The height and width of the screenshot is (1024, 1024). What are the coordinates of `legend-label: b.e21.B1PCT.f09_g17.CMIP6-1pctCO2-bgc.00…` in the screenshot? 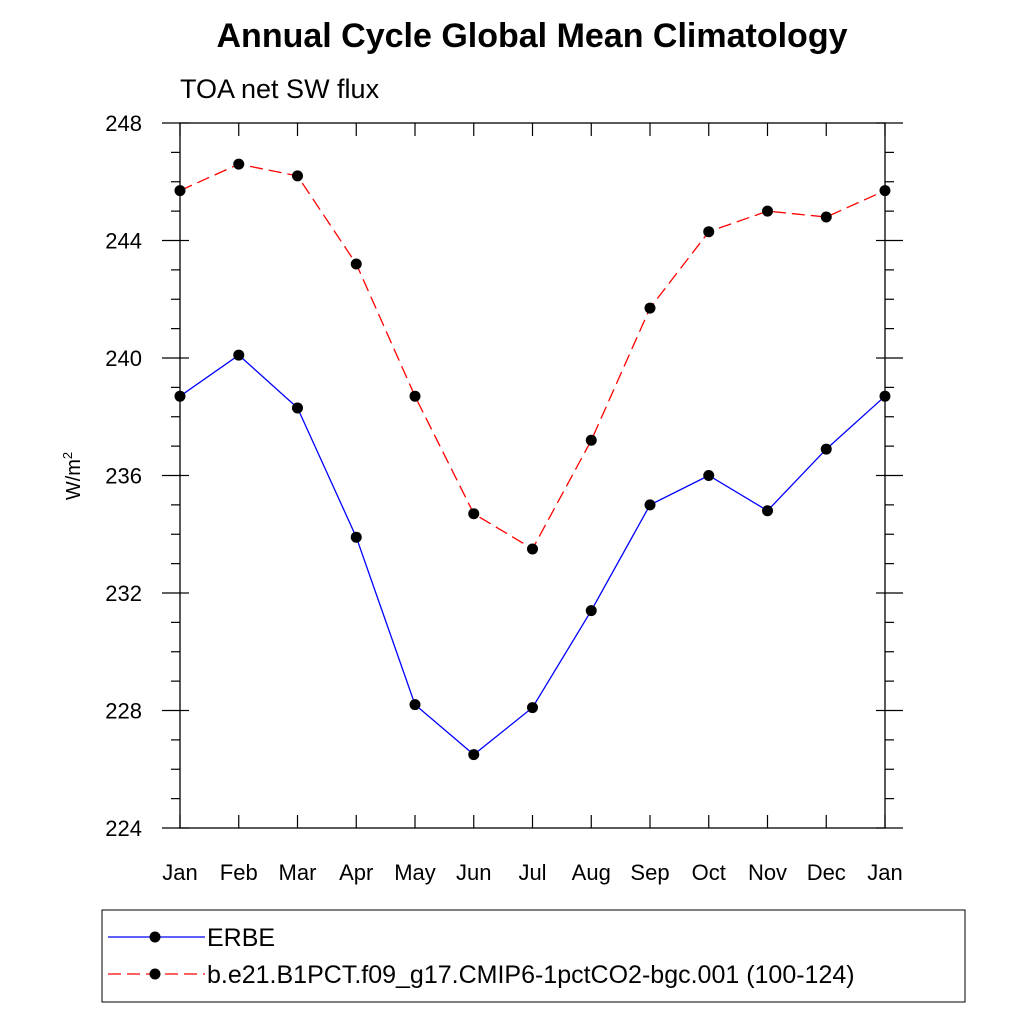 It's located at (531, 975).